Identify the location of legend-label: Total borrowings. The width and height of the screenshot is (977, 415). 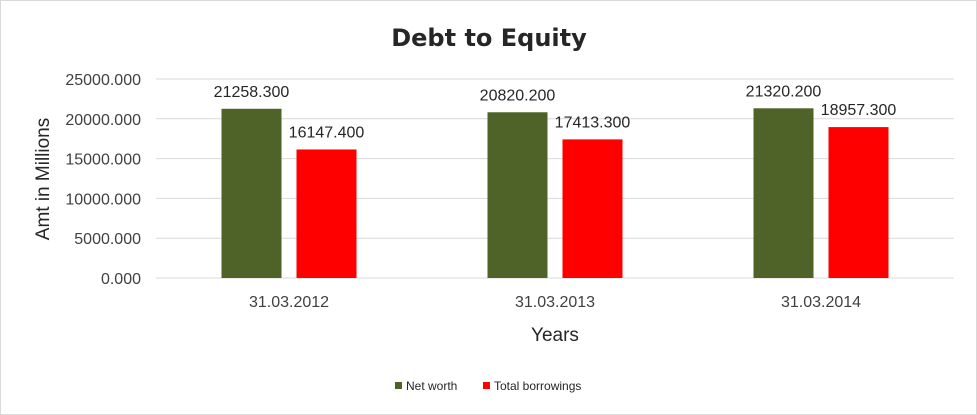
(537, 386).